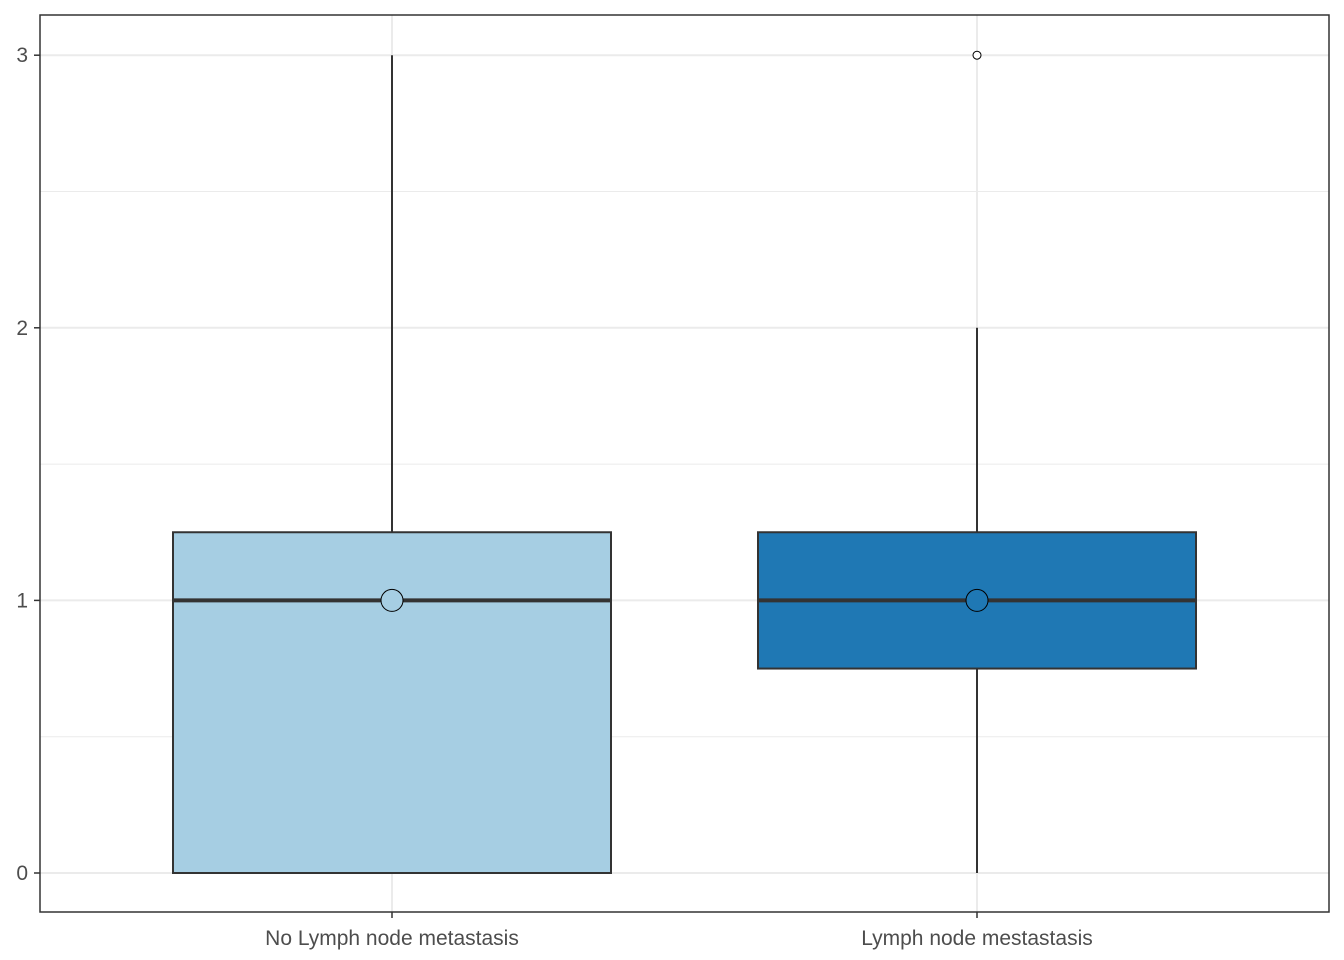 The image size is (1344, 960). What do you see at coordinates (22, 600) in the screenshot?
I see `y-tick-label: 1` at bounding box center [22, 600].